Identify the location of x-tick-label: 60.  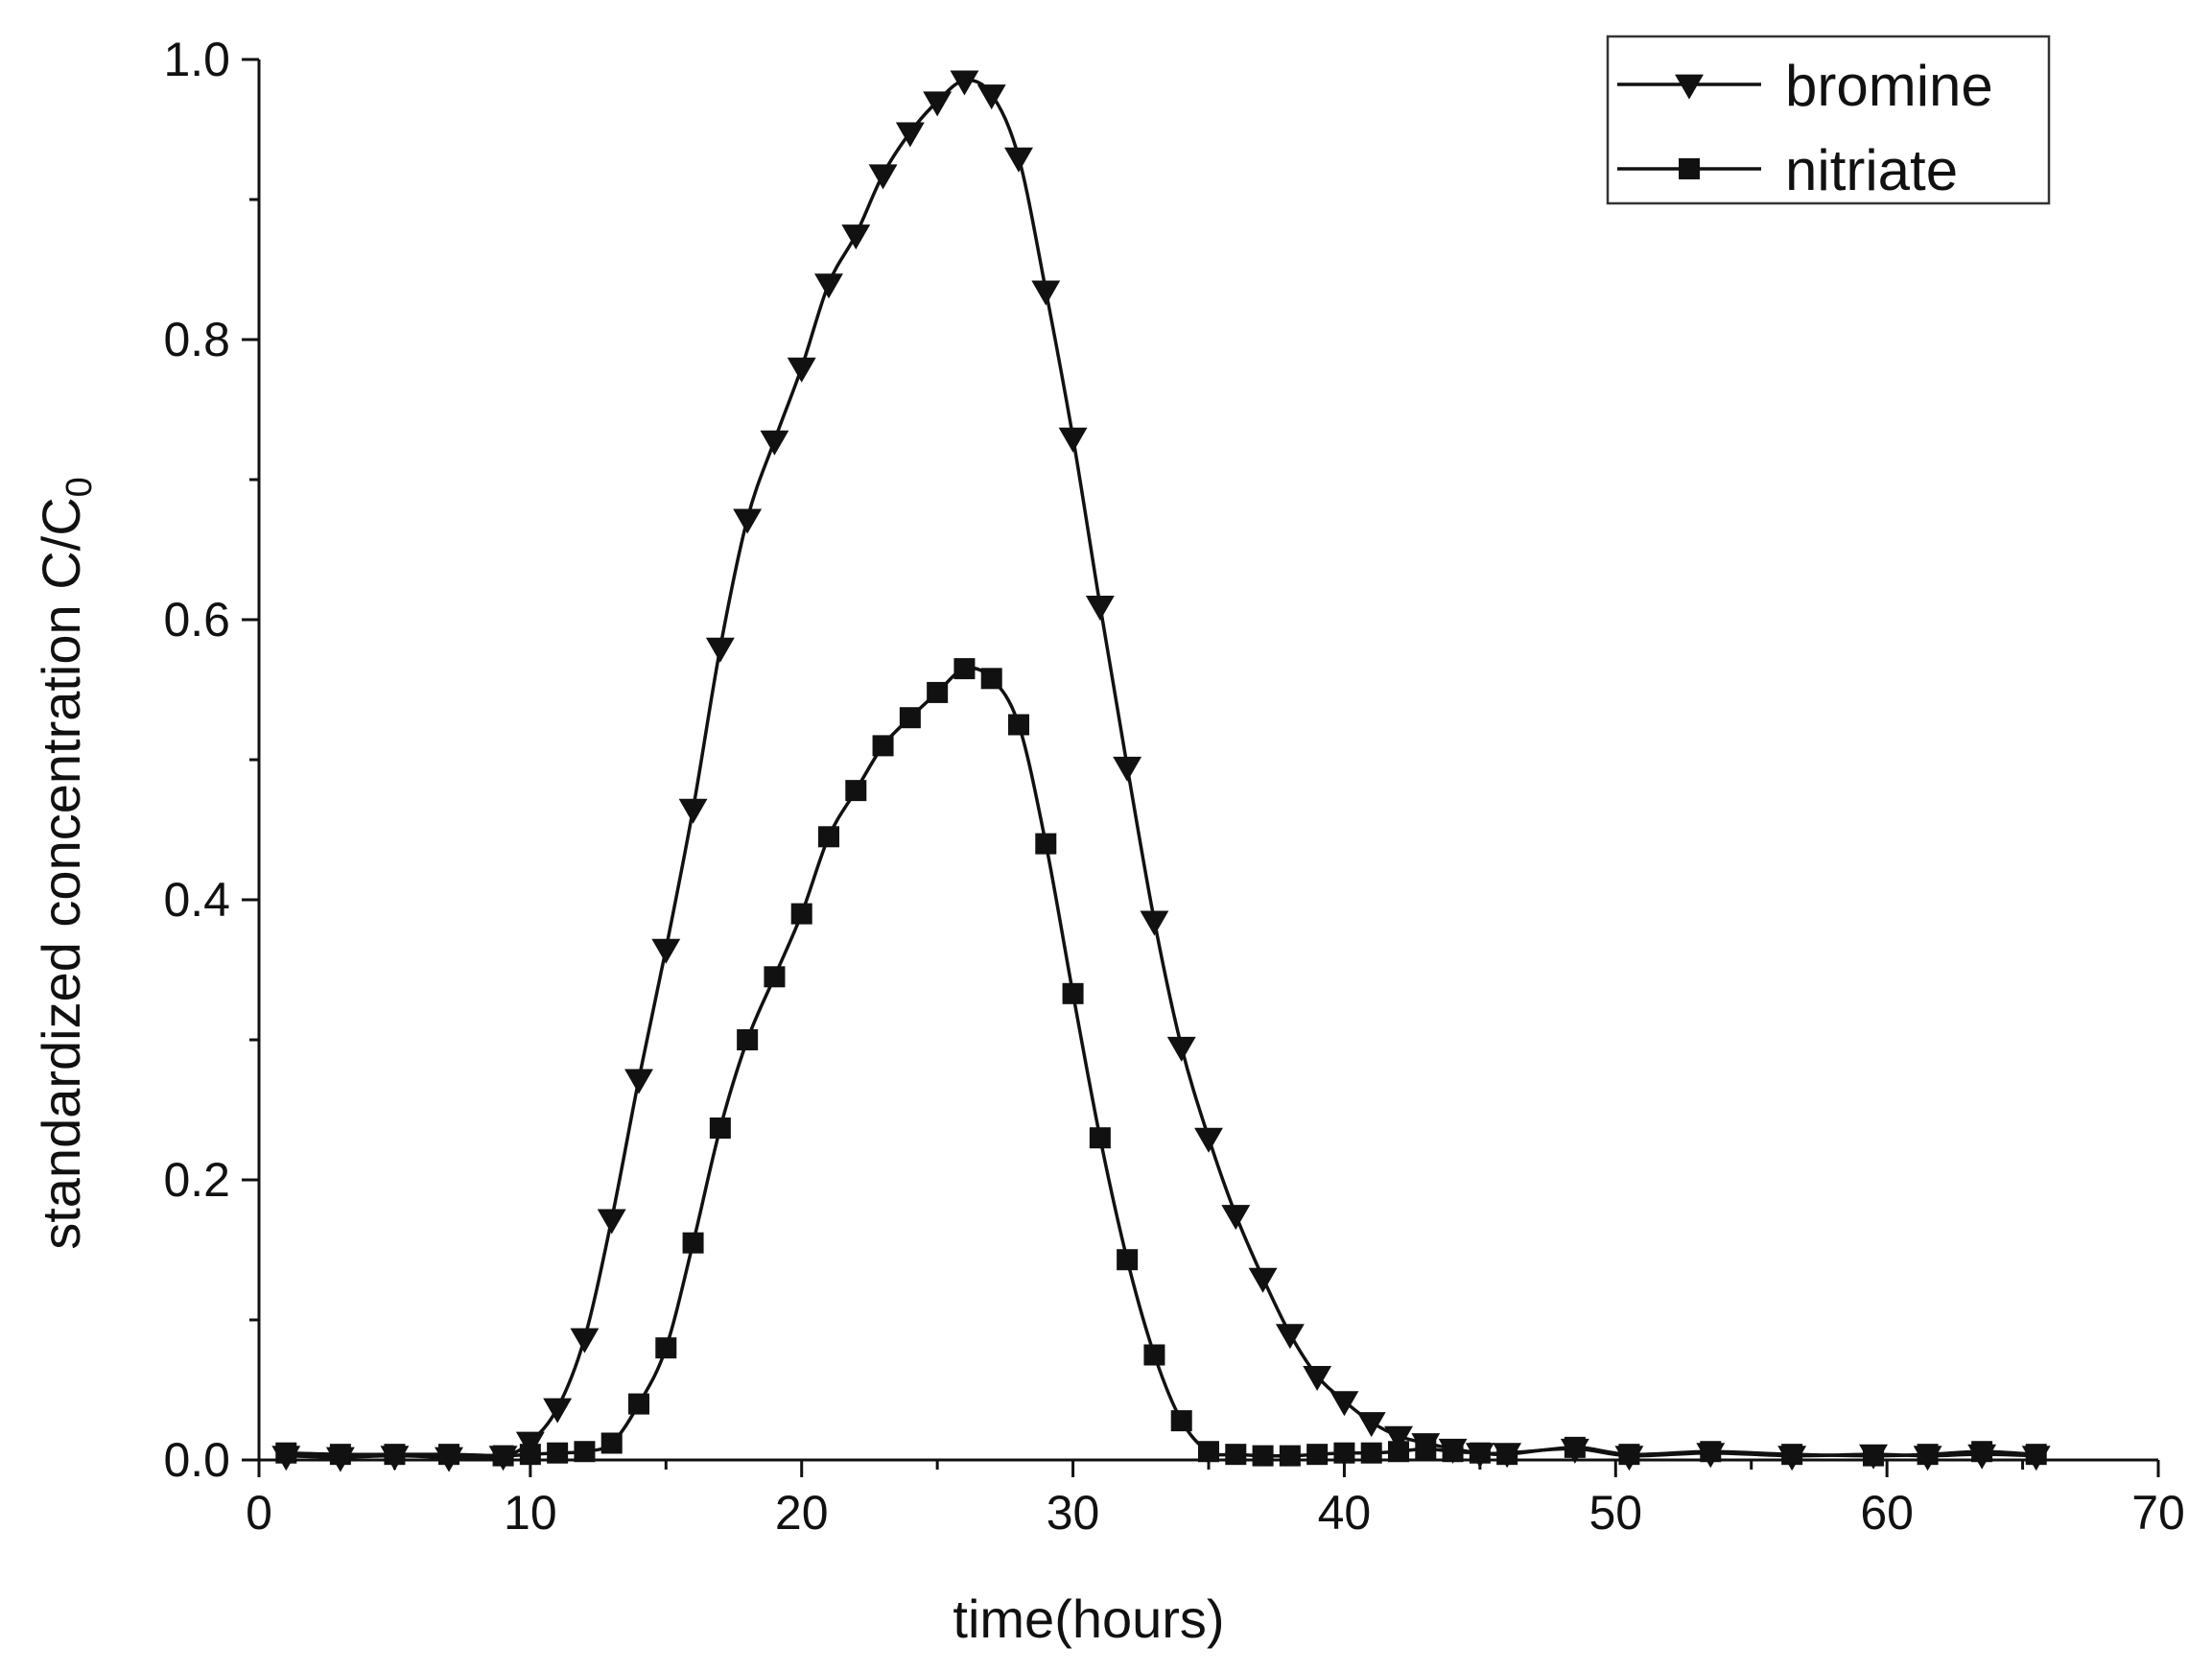
(1887, 1513).